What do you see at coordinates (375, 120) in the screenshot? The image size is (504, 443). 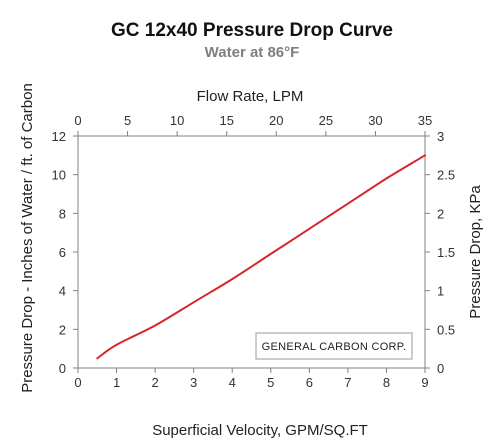 I see `x2-tick-label: 30` at bounding box center [375, 120].